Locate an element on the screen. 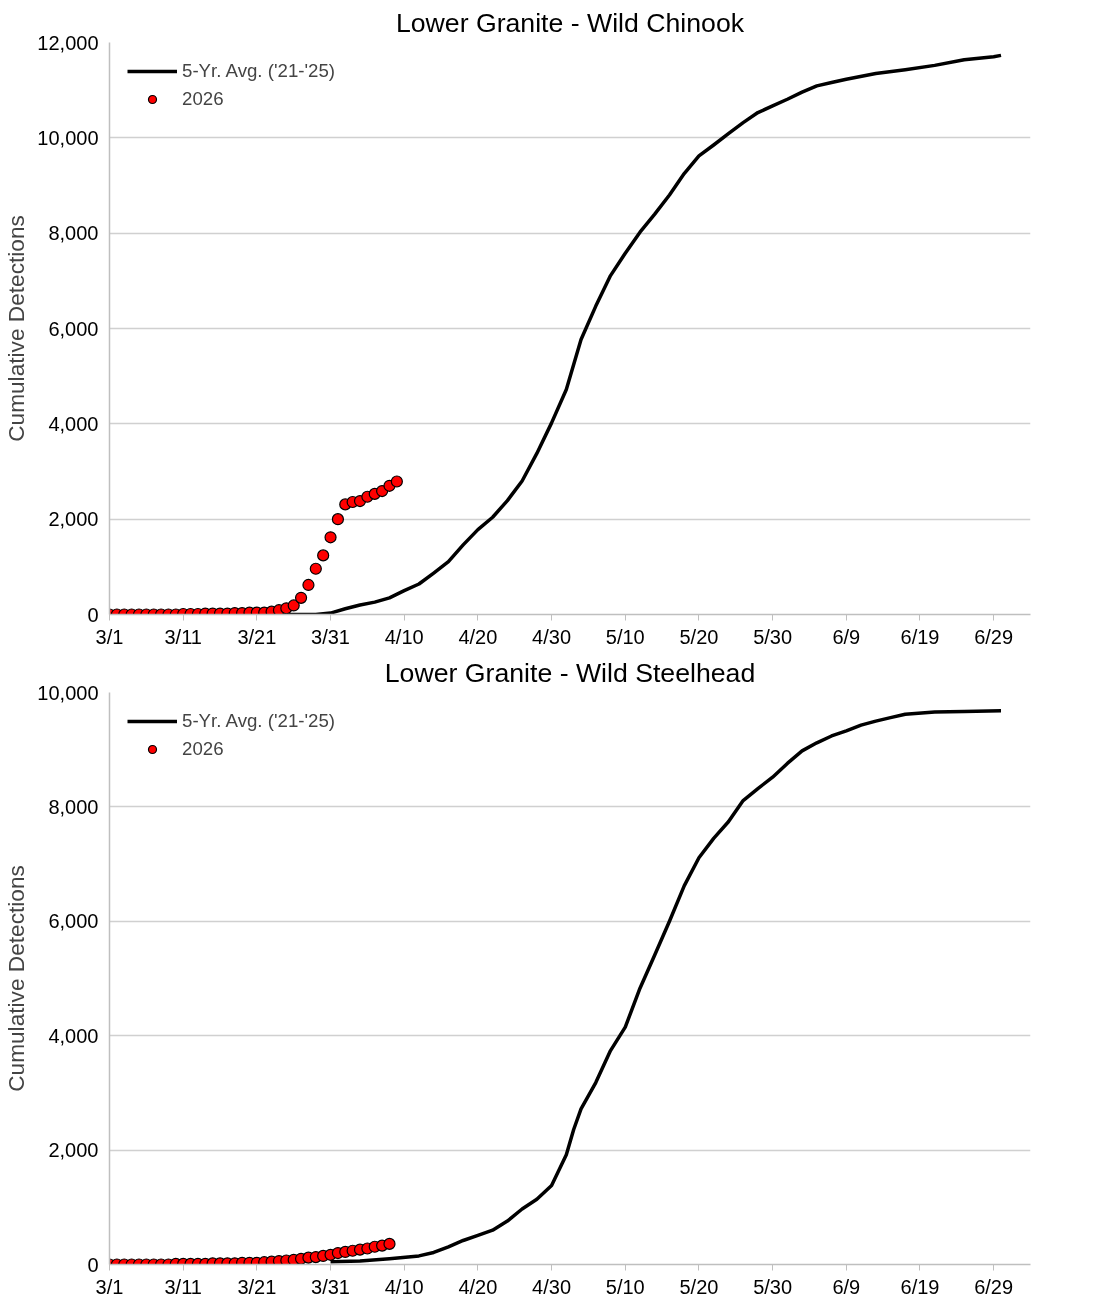 This screenshot has height=1308, width=1095. chart-title: Lower Granite - Wild Steelhead is located at coordinates (570, 672).